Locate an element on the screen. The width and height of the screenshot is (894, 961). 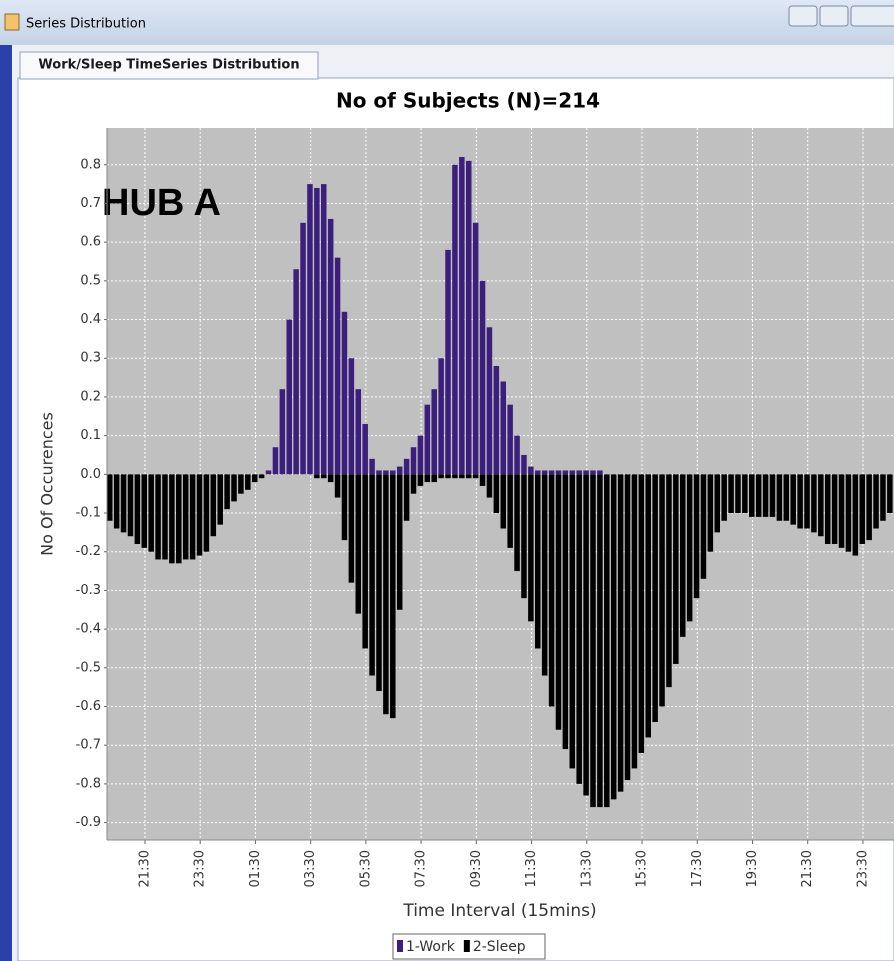
legend-swatch is located at coordinates (400, 946).